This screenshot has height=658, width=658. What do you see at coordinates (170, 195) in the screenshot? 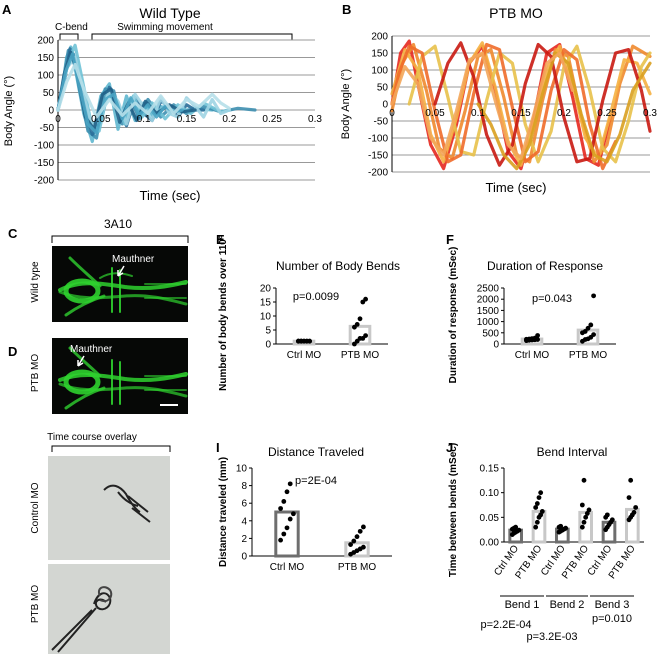
I see `panel-a-xlabel: Time (sec)` at bounding box center [170, 195].